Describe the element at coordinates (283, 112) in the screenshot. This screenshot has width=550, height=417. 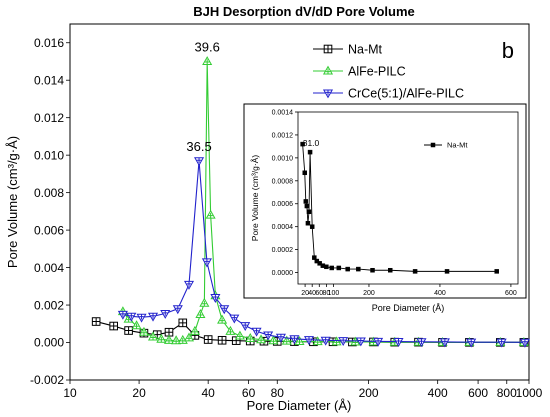
I see `y-tick-label: 0.0014` at that location.